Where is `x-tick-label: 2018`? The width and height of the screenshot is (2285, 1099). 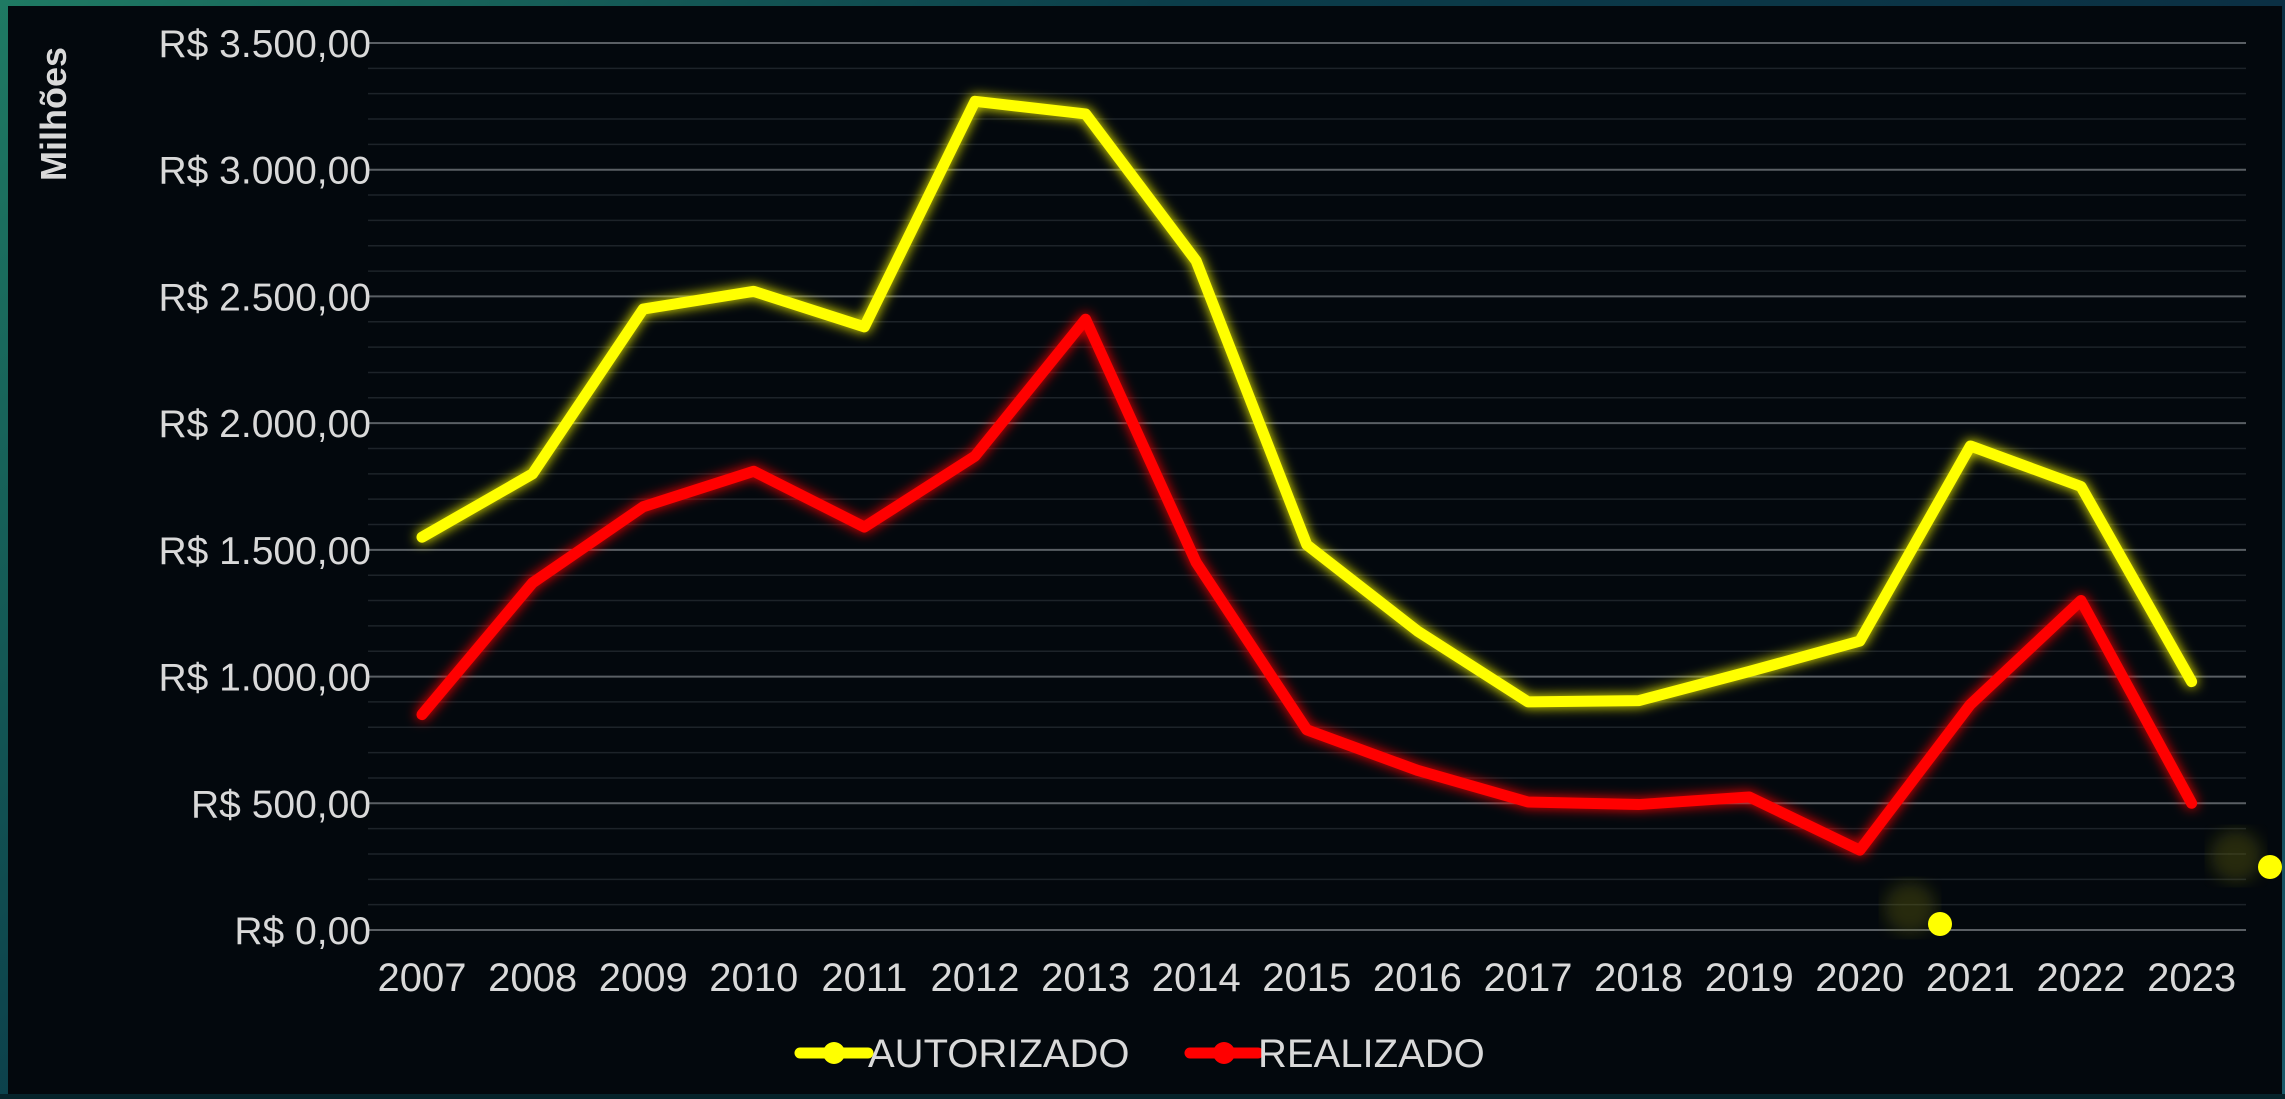
x-tick-label: 2018 is located at coordinates (1638, 978).